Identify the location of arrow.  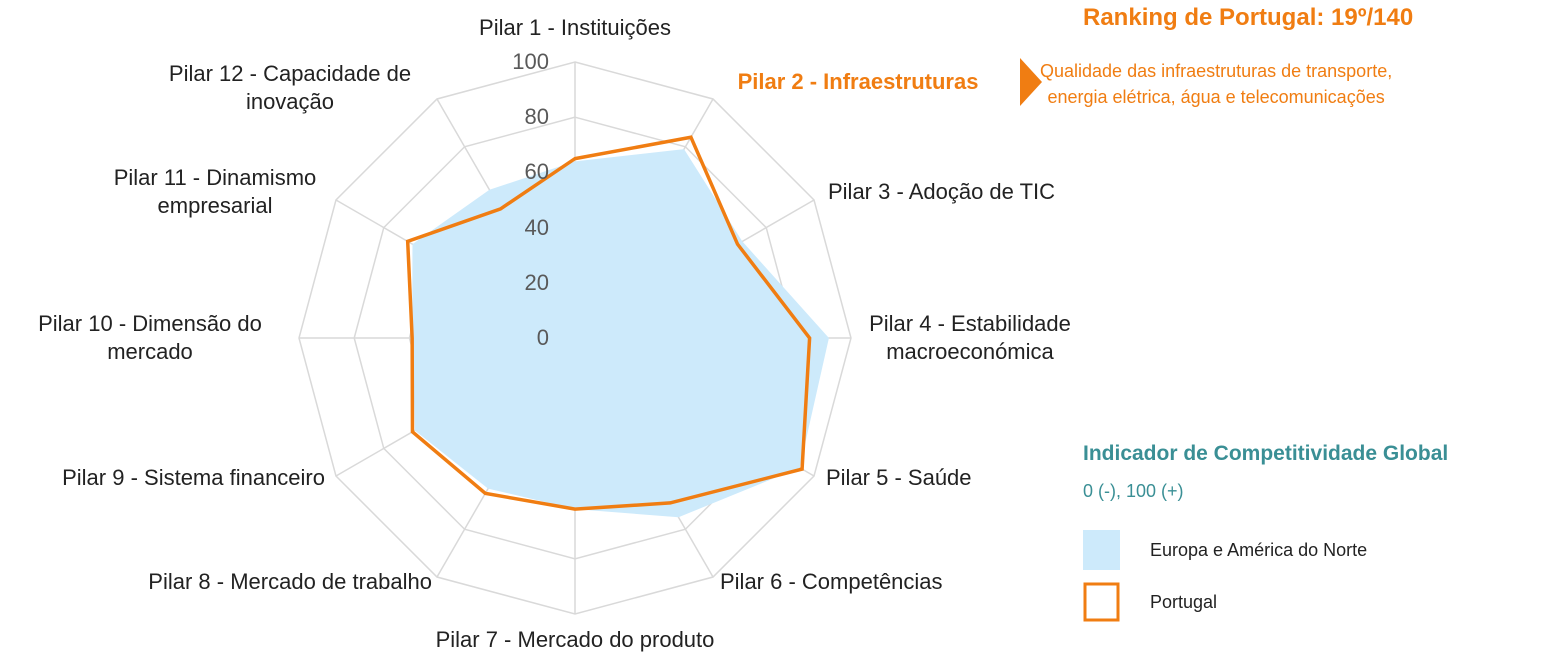
(1031, 82).